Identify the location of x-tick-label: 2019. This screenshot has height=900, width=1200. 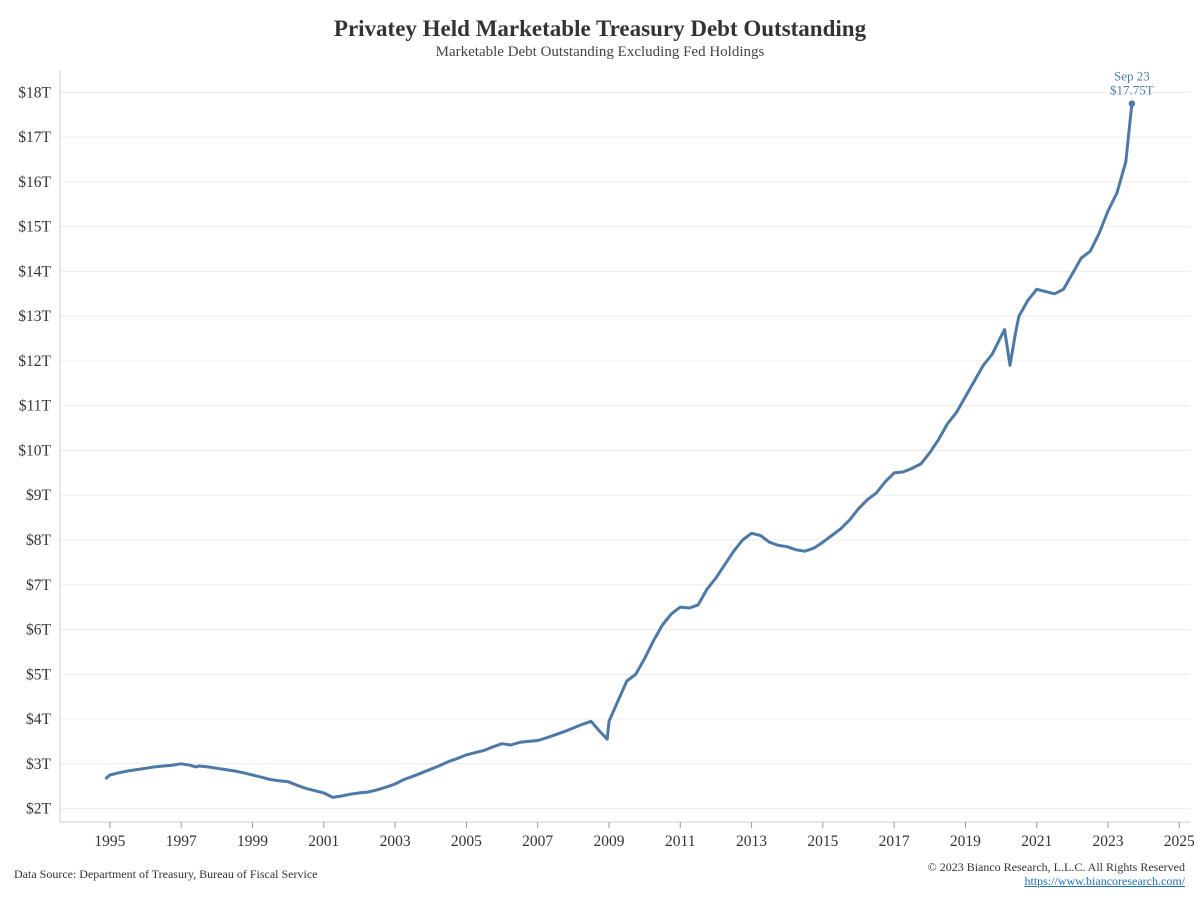
(965, 841).